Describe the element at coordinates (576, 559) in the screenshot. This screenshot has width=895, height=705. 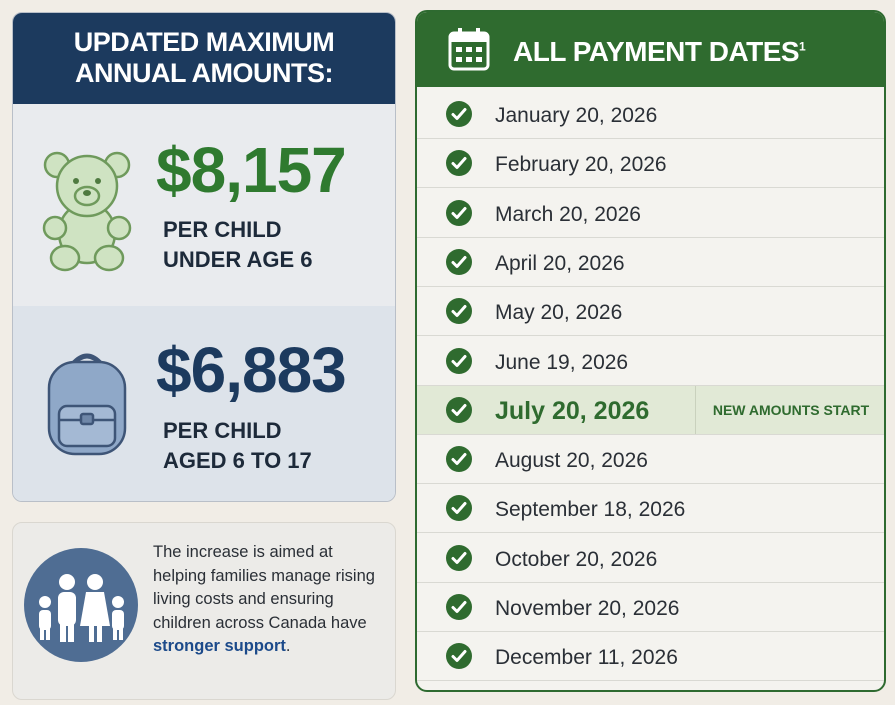
I see `date-text: October 20, 2026` at that location.